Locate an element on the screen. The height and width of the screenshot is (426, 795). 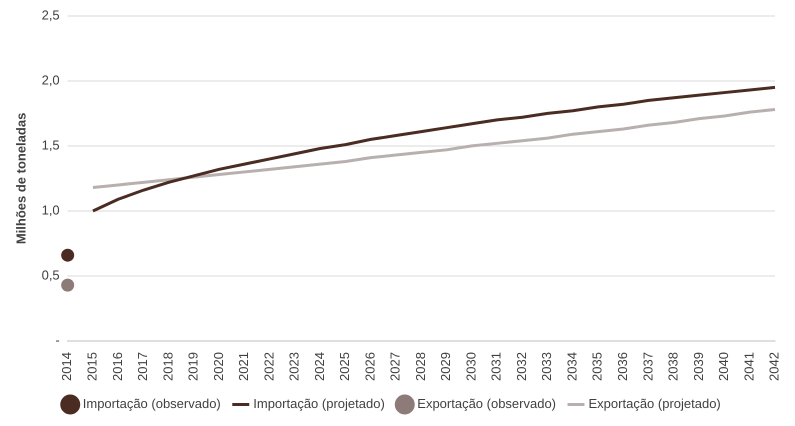
x-tick-label: 2030 is located at coordinates (470, 366).